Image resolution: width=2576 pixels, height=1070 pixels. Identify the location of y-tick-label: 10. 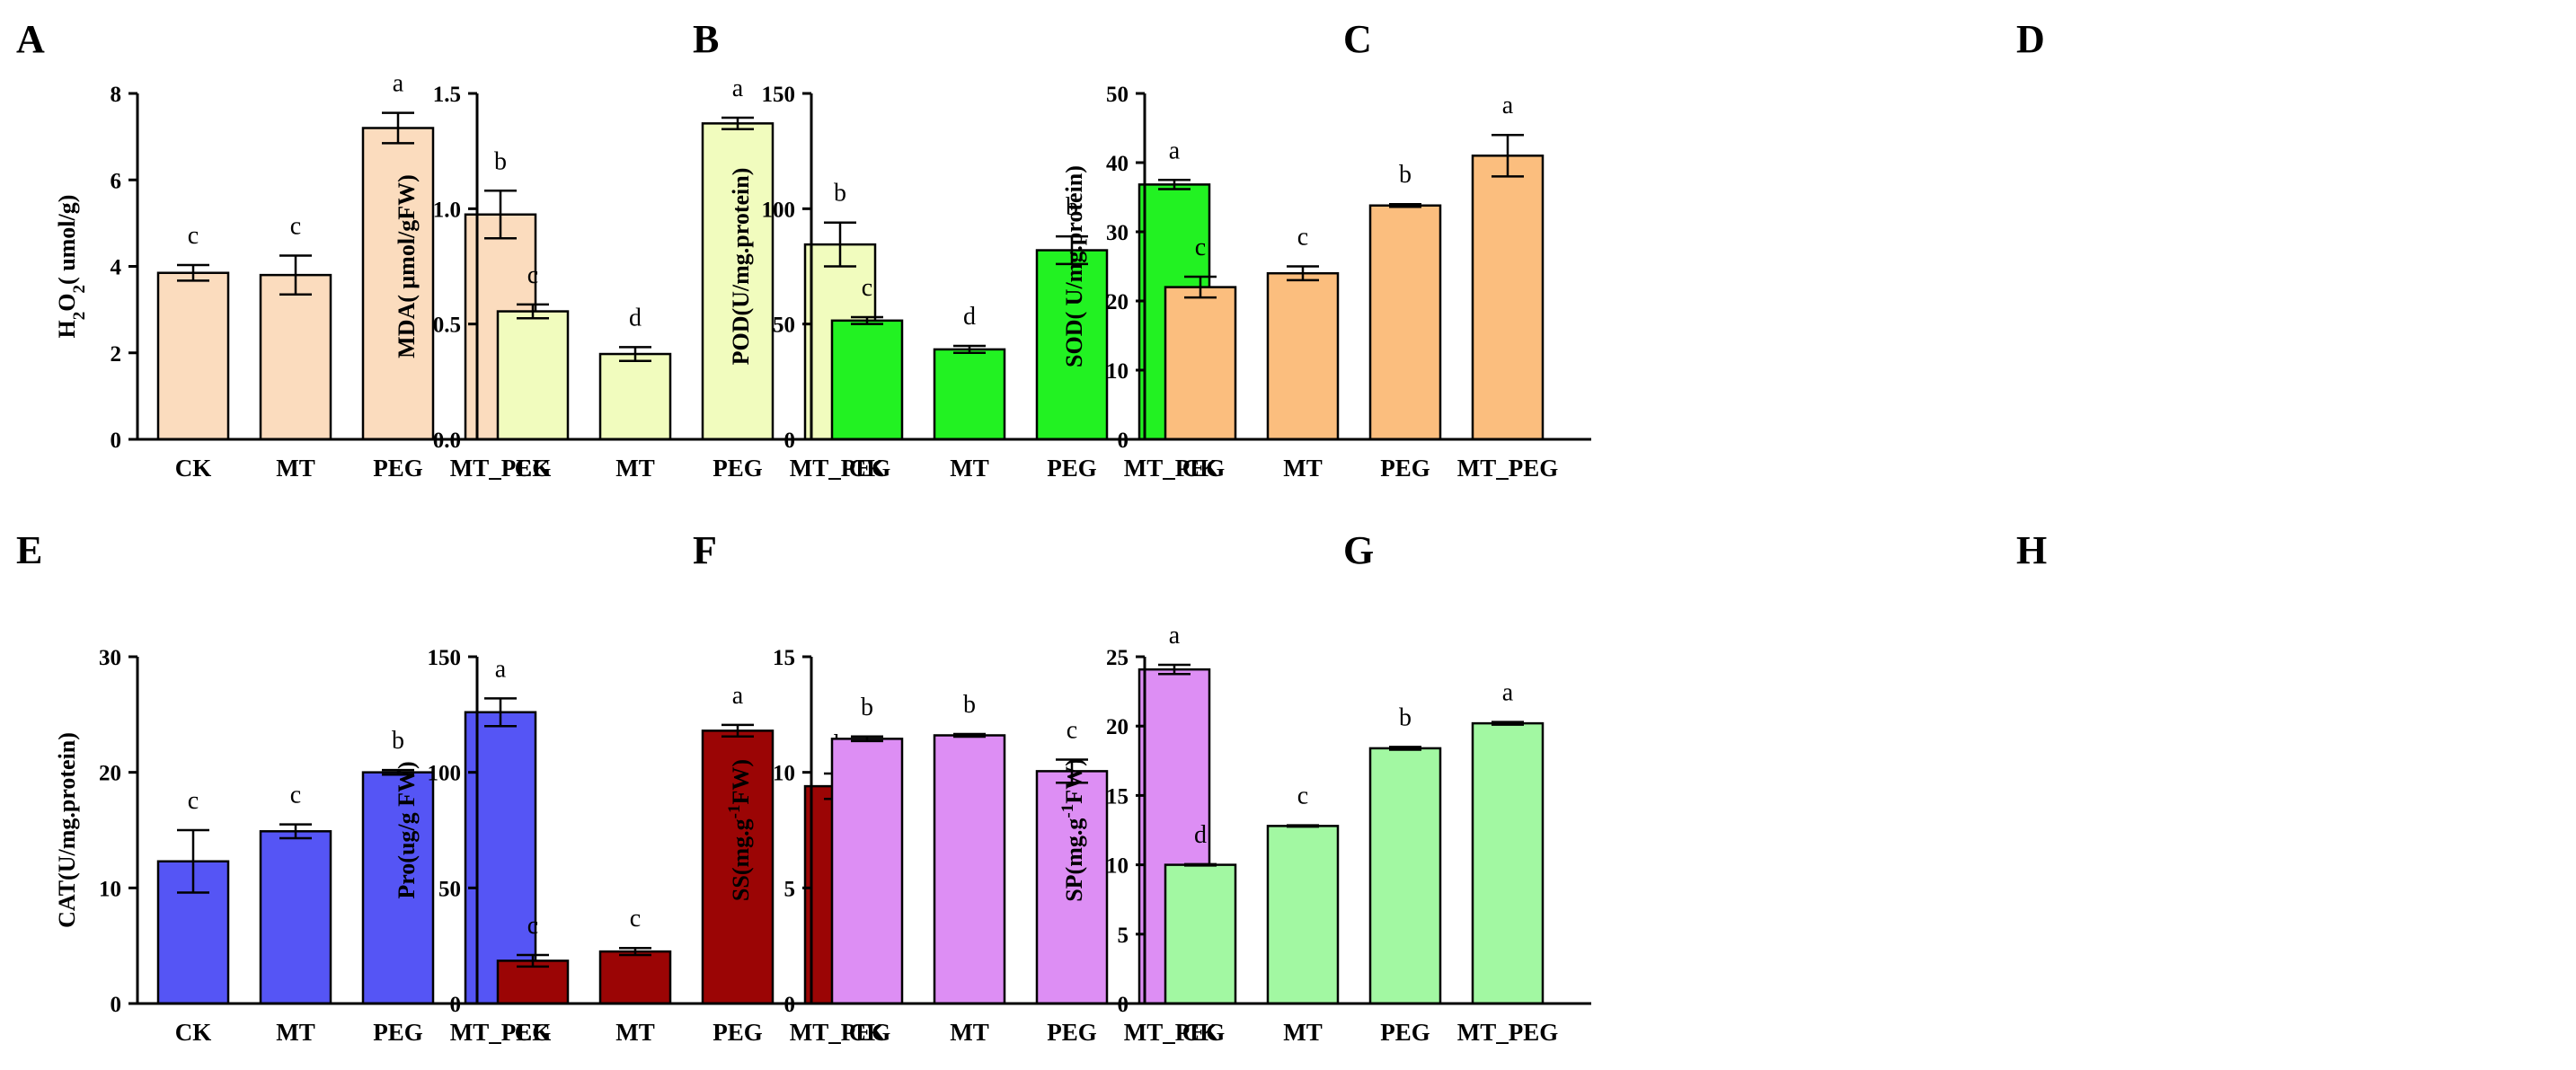
(1117, 371).